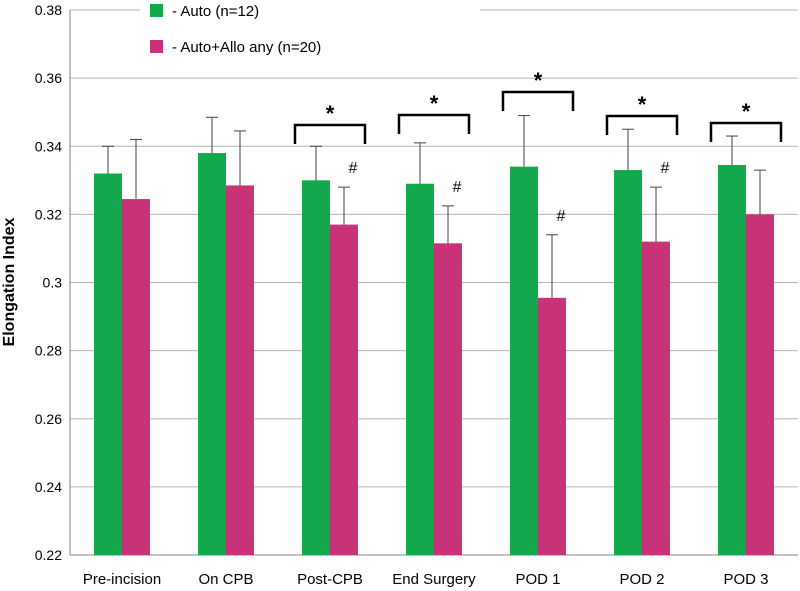  I want to click on legend-swatch-auto-allo, so click(156, 46).